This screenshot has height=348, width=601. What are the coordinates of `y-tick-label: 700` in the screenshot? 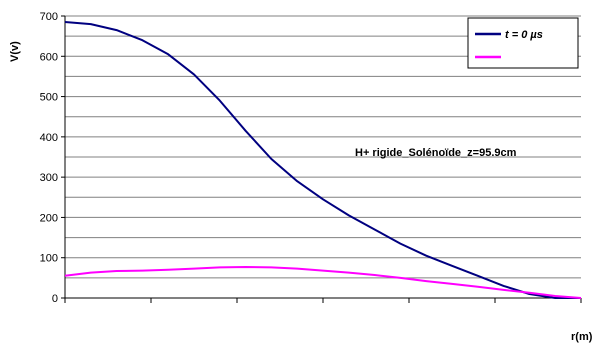 It's located at (49, 17).